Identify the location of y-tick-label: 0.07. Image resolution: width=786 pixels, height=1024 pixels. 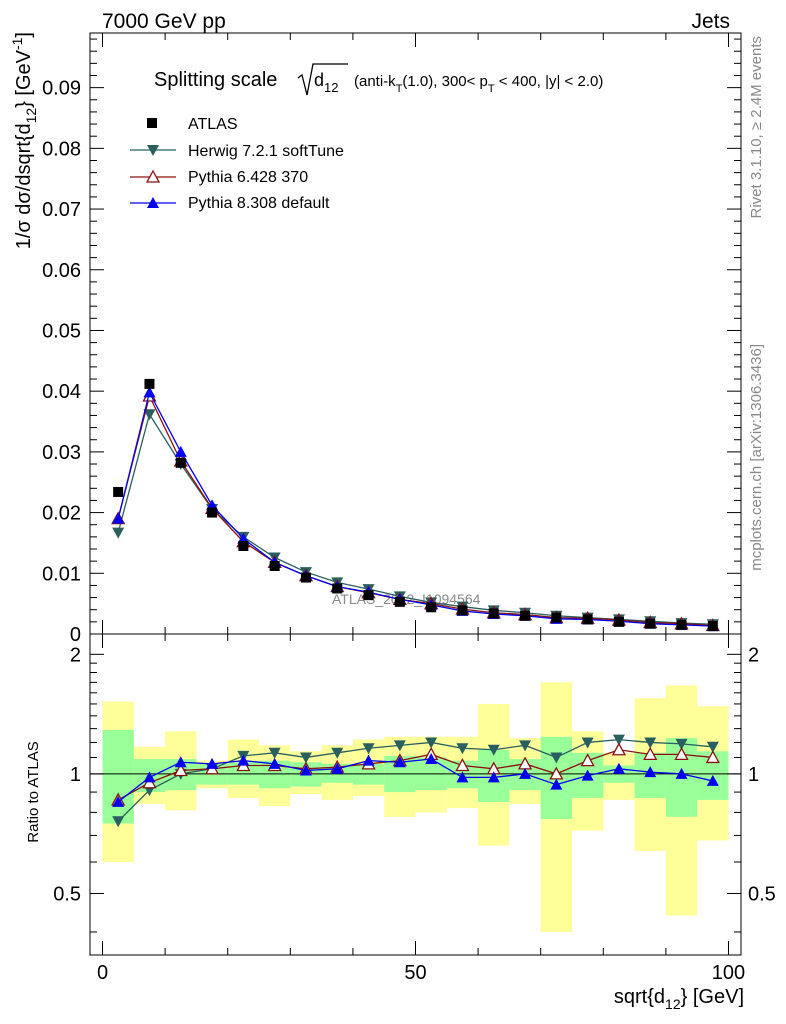
(61, 210).